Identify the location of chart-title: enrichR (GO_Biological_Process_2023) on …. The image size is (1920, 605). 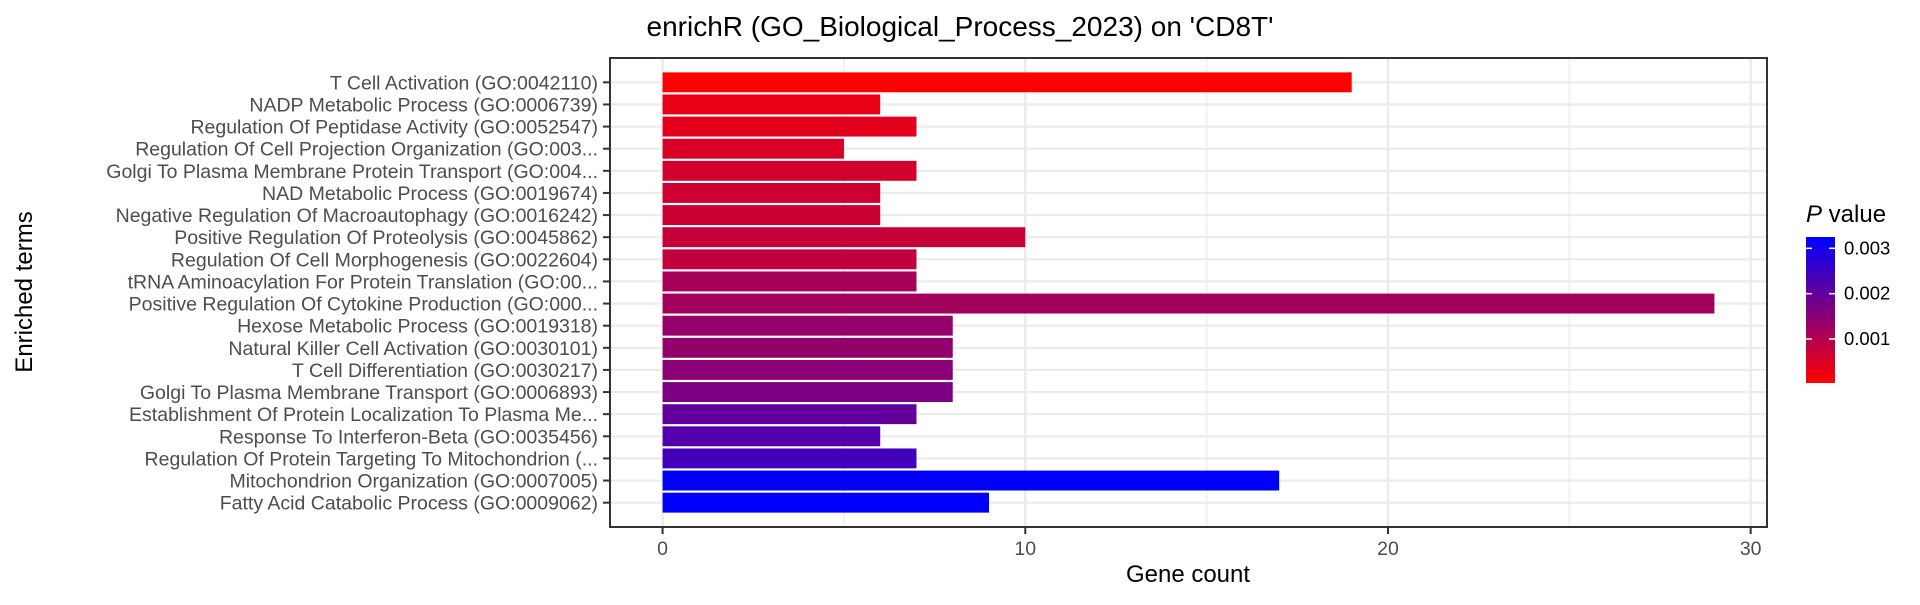
(960, 26).